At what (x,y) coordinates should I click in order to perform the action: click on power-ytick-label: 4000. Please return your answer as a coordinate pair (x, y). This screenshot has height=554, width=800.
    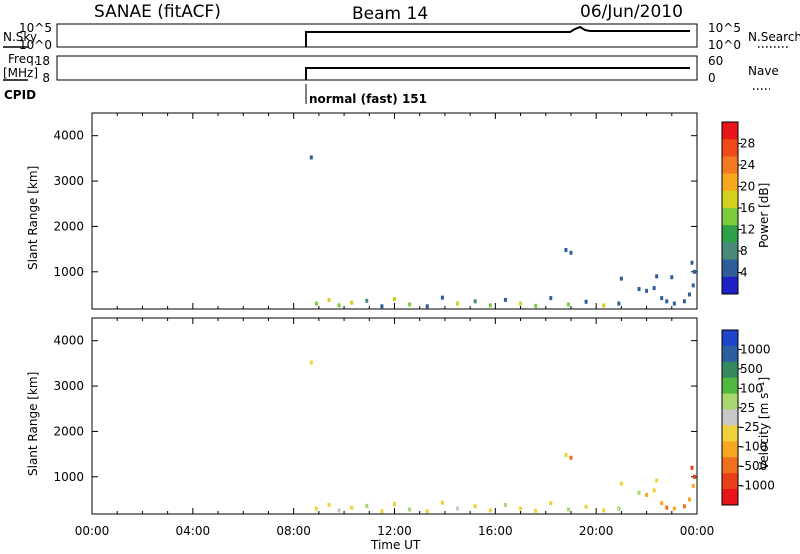
    Looking at the image, I should click on (68, 136).